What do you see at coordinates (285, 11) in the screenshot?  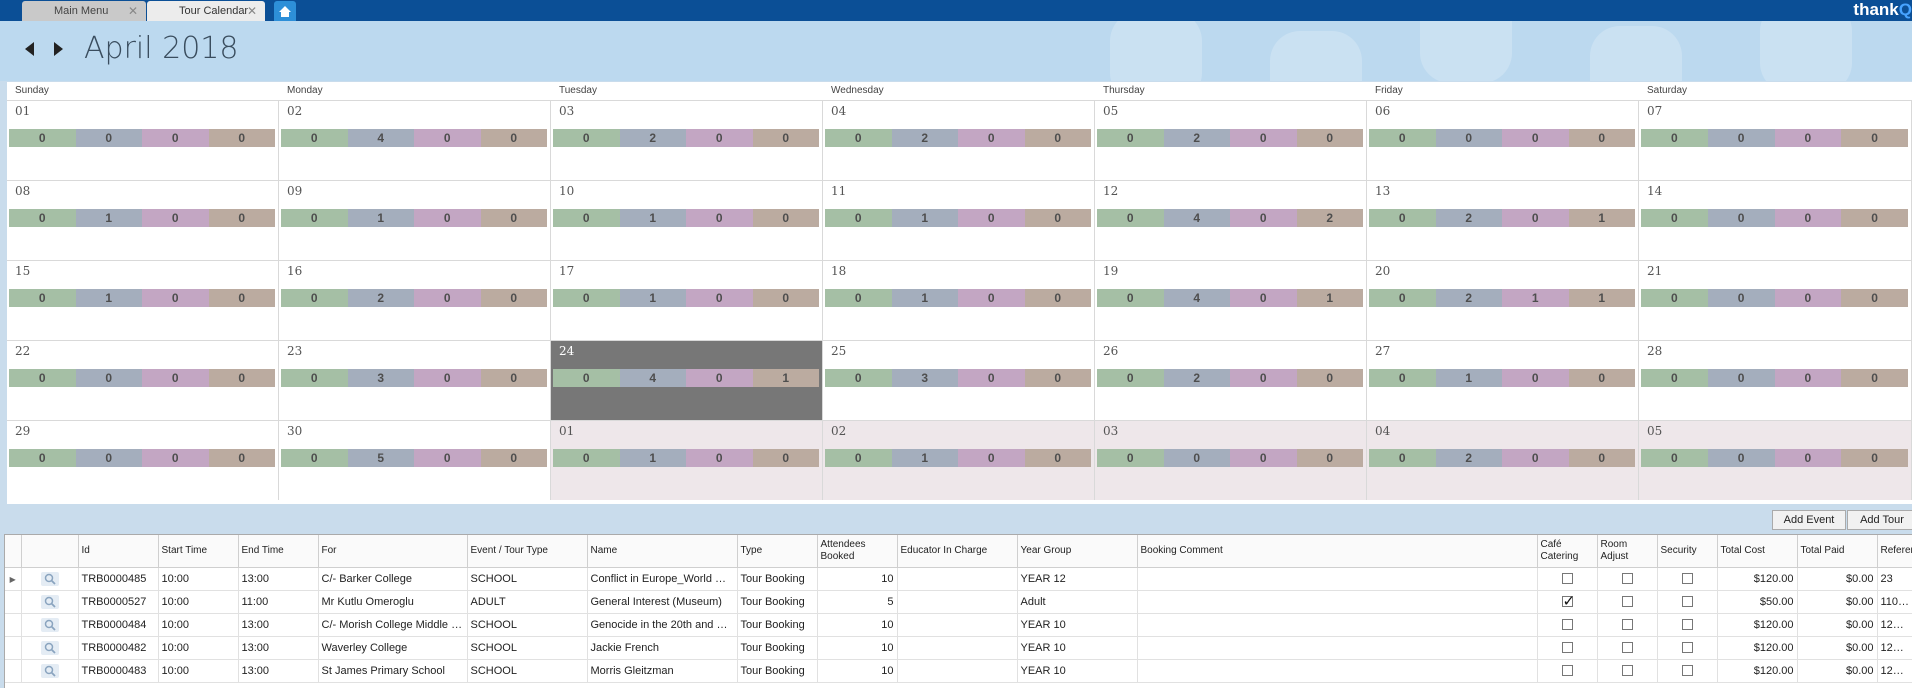 I see `home-tab` at bounding box center [285, 11].